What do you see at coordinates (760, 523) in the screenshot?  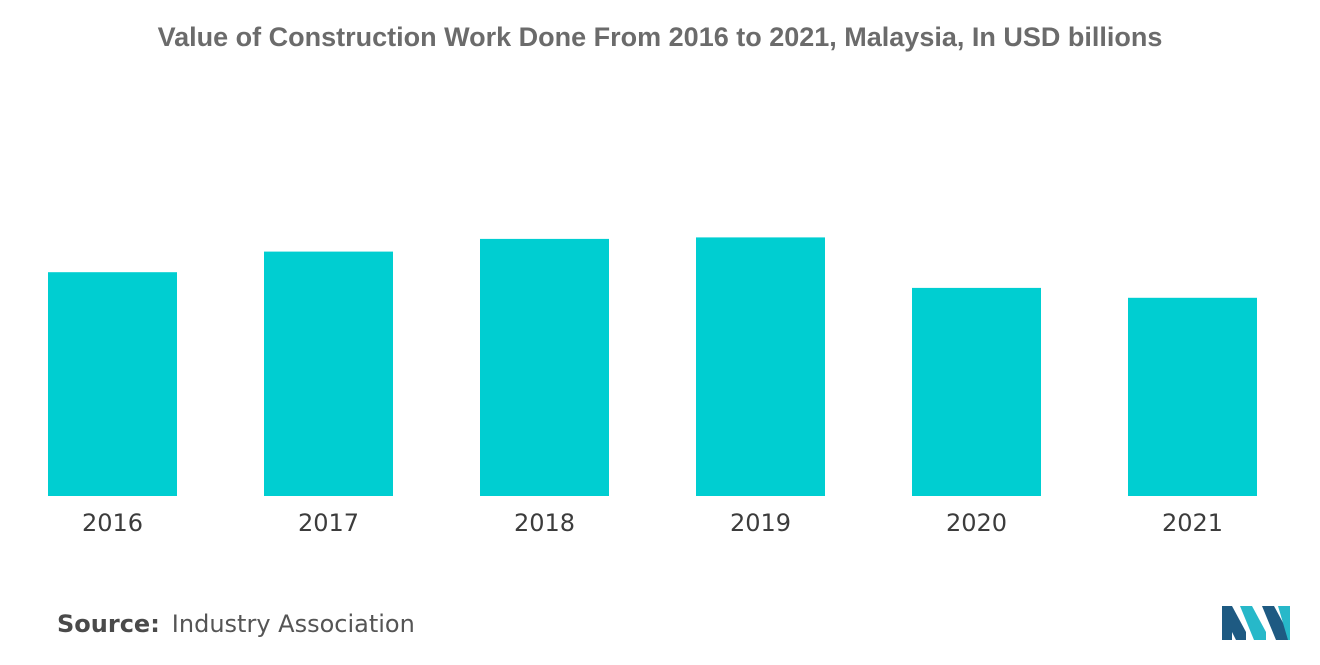 I see `x-tick-label-2019: 2019` at bounding box center [760, 523].